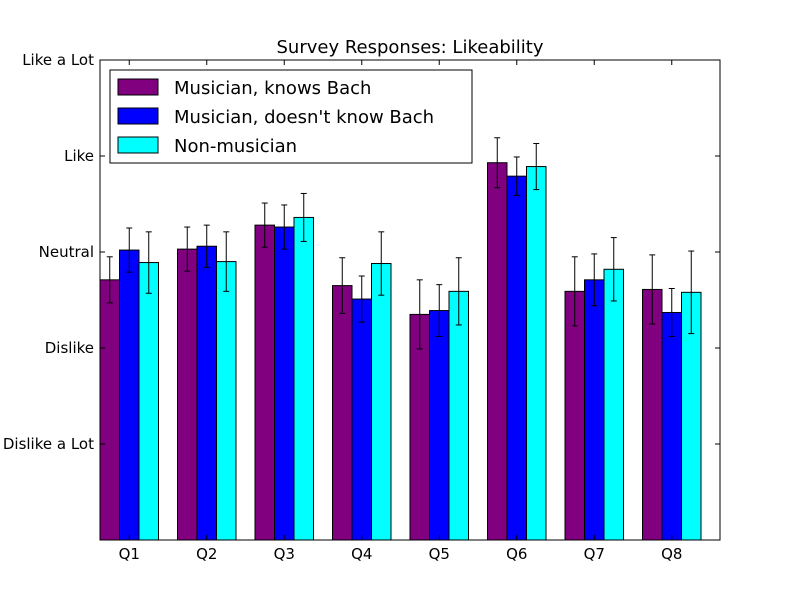  What do you see at coordinates (235, 146) in the screenshot?
I see `legend-label: Non-musician` at bounding box center [235, 146].